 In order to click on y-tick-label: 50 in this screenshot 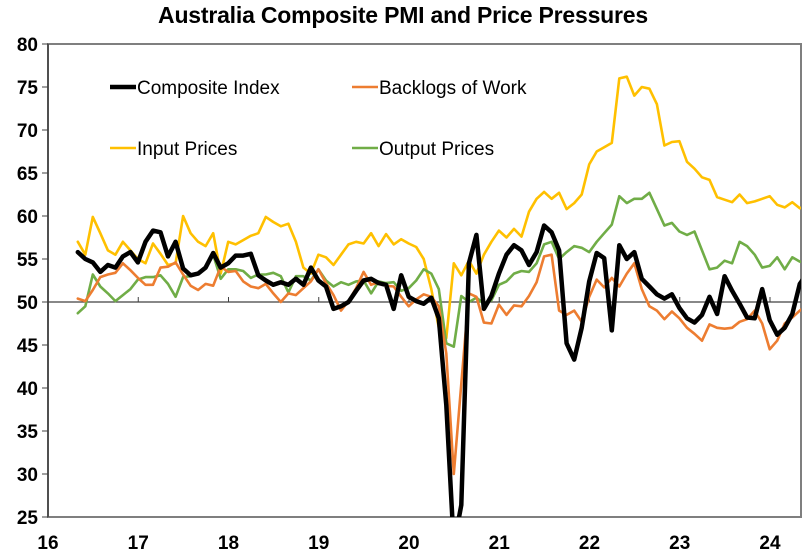, I will do `click(27, 303)`.